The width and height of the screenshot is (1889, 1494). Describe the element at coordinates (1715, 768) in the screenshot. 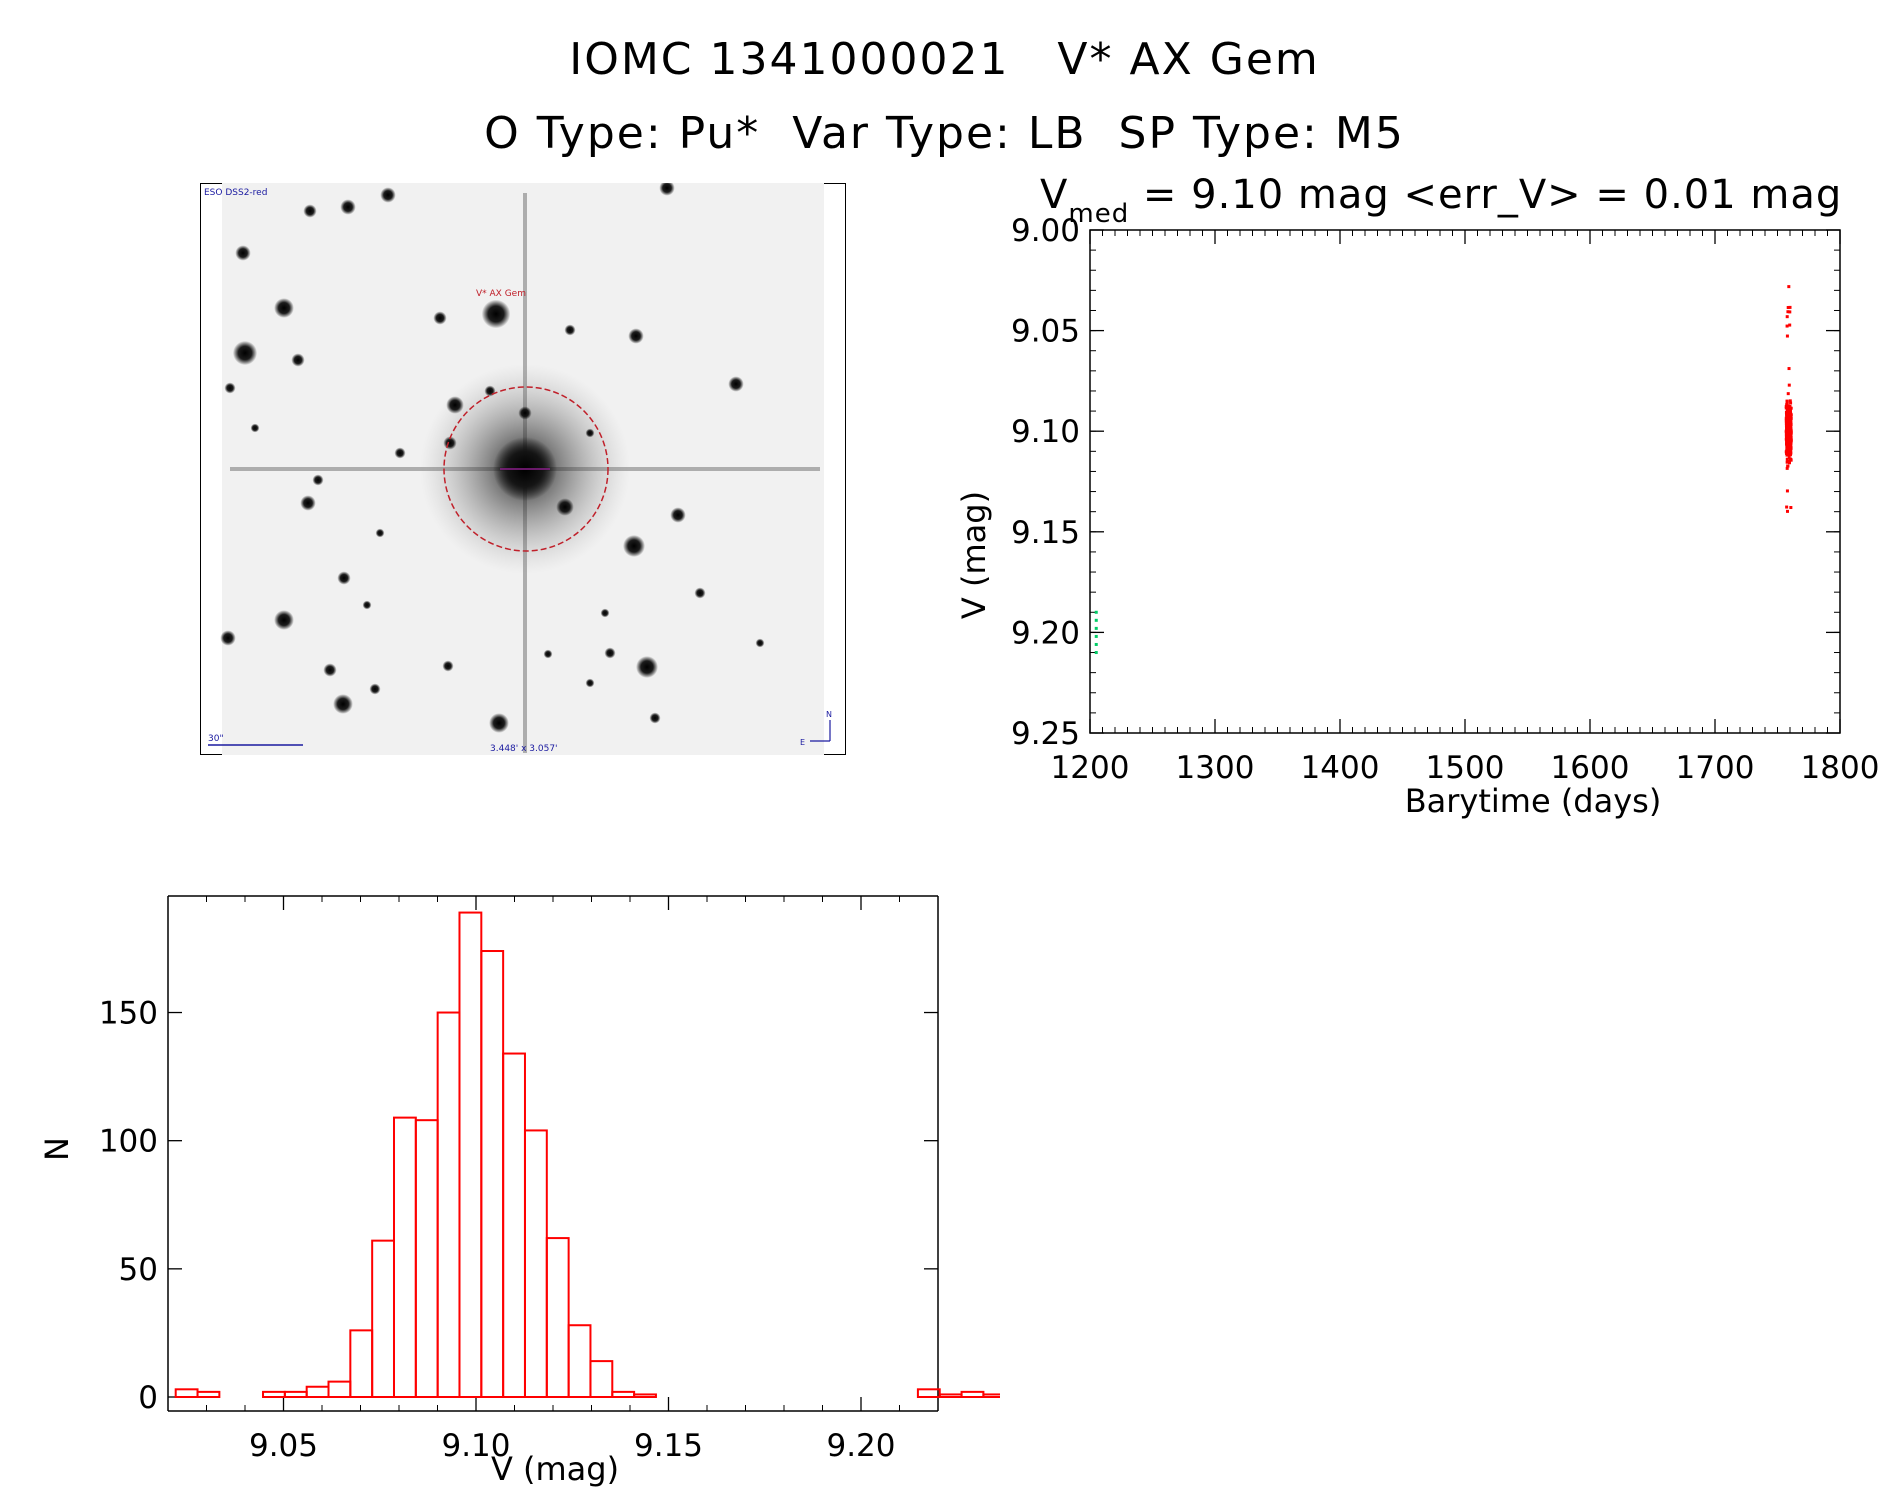

I see `x-tick-label: 1700` at that location.